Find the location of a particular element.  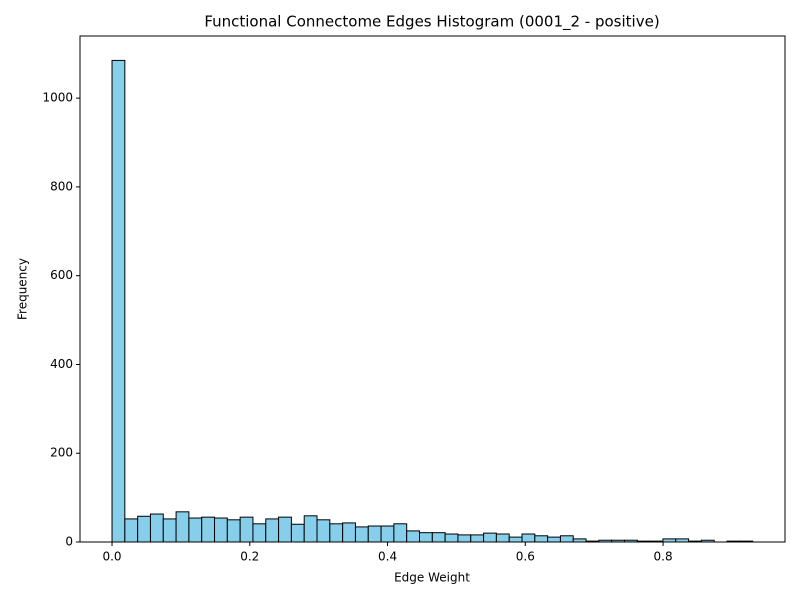

x-tick-label: 0.4 is located at coordinates (387, 557).